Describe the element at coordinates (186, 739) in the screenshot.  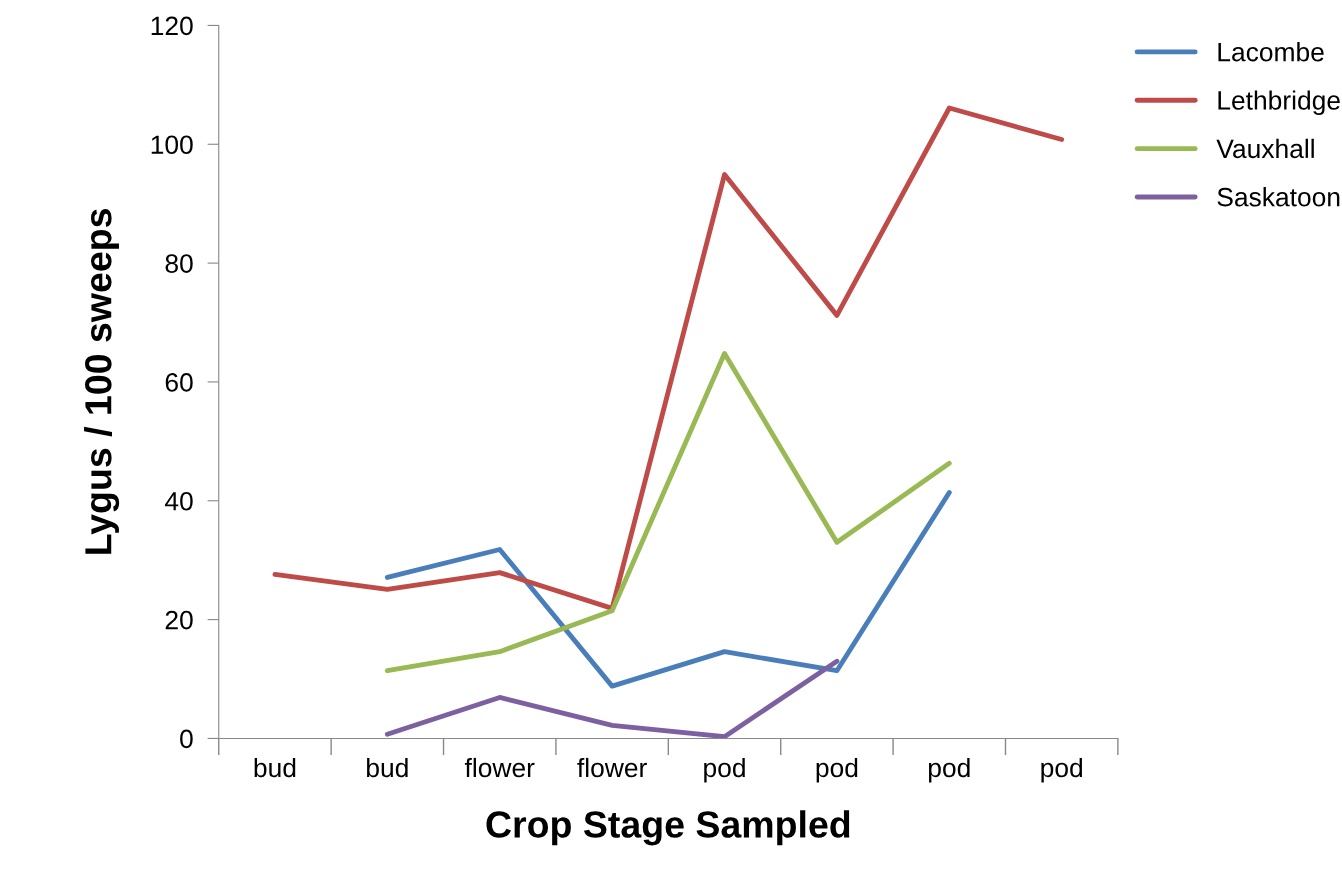
I see `y-tick-label: 0` at that location.